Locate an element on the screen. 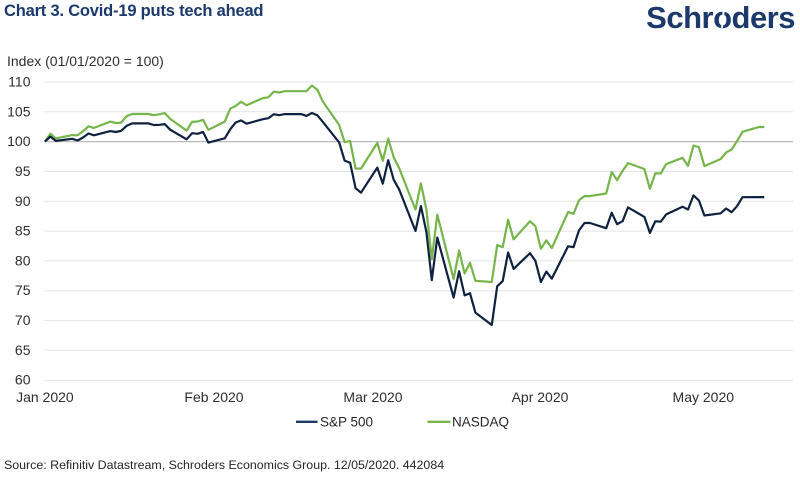 Image resolution: width=800 pixels, height=483 pixels. svg-text: 80 is located at coordinates (23, 260).